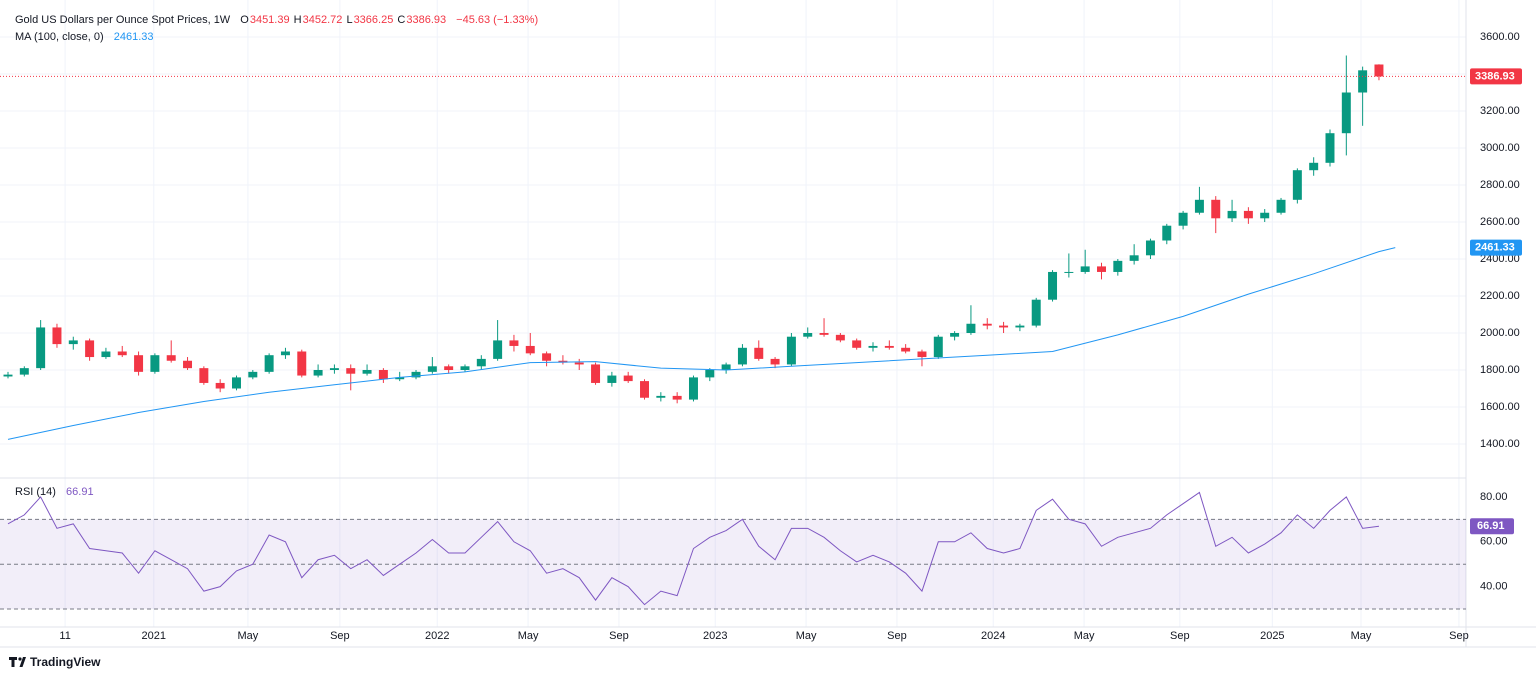  Describe the element at coordinates (154, 636) in the screenshot. I see `x-tick-label: 2021` at that location.